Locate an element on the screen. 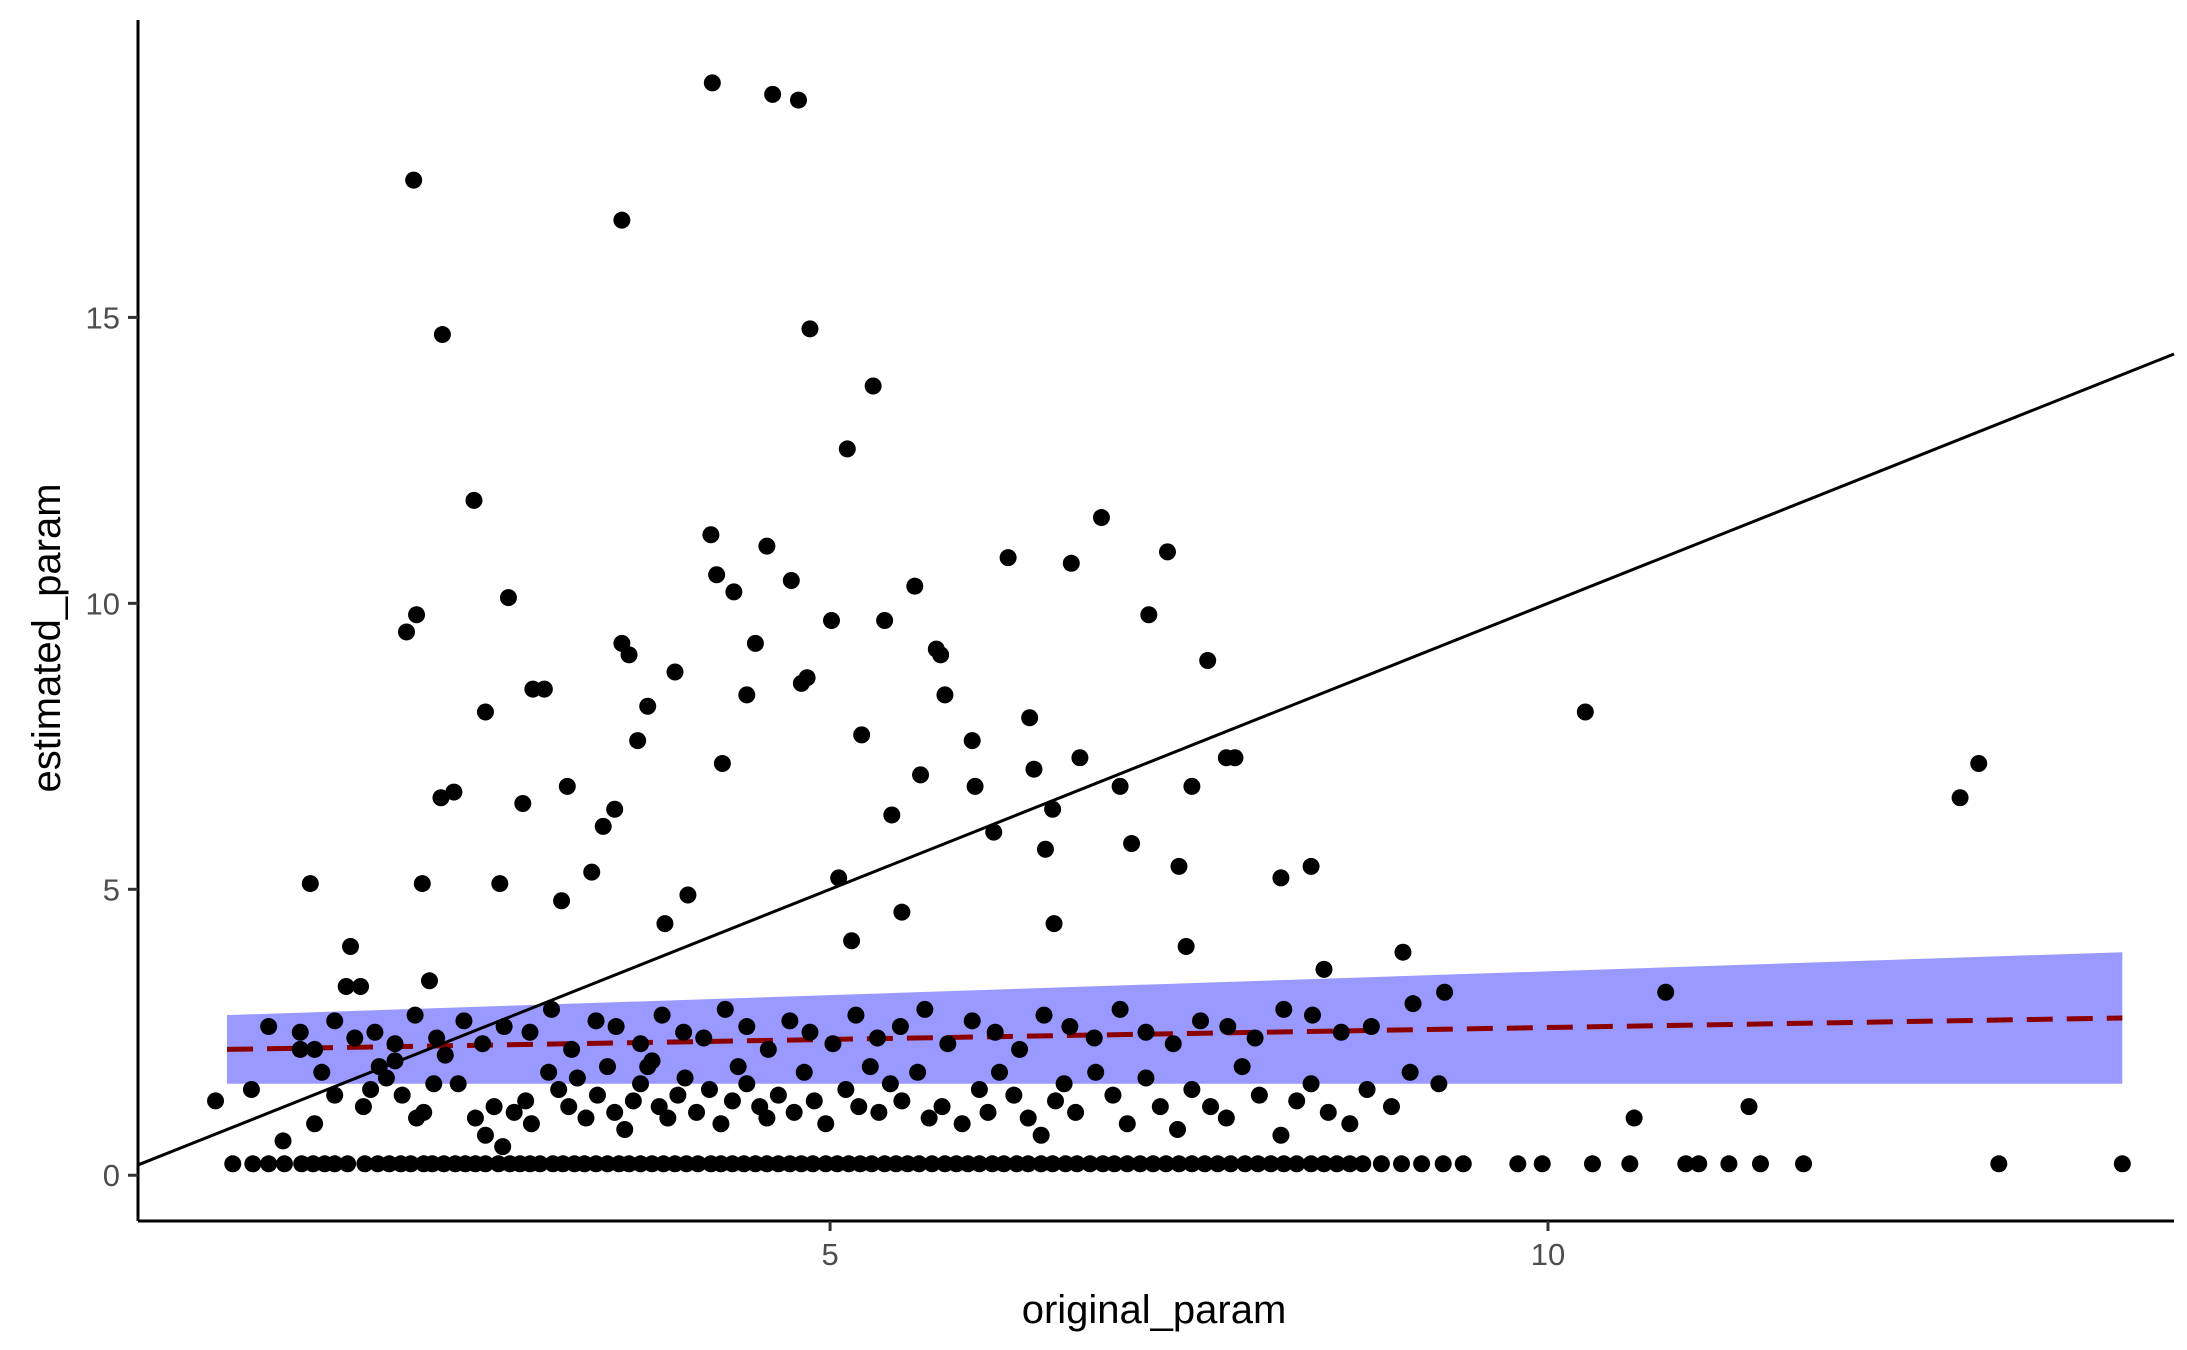 This screenshot has width=2187, height=1350. x-axis-title: original_param is located at coordinates (1154, 1310).